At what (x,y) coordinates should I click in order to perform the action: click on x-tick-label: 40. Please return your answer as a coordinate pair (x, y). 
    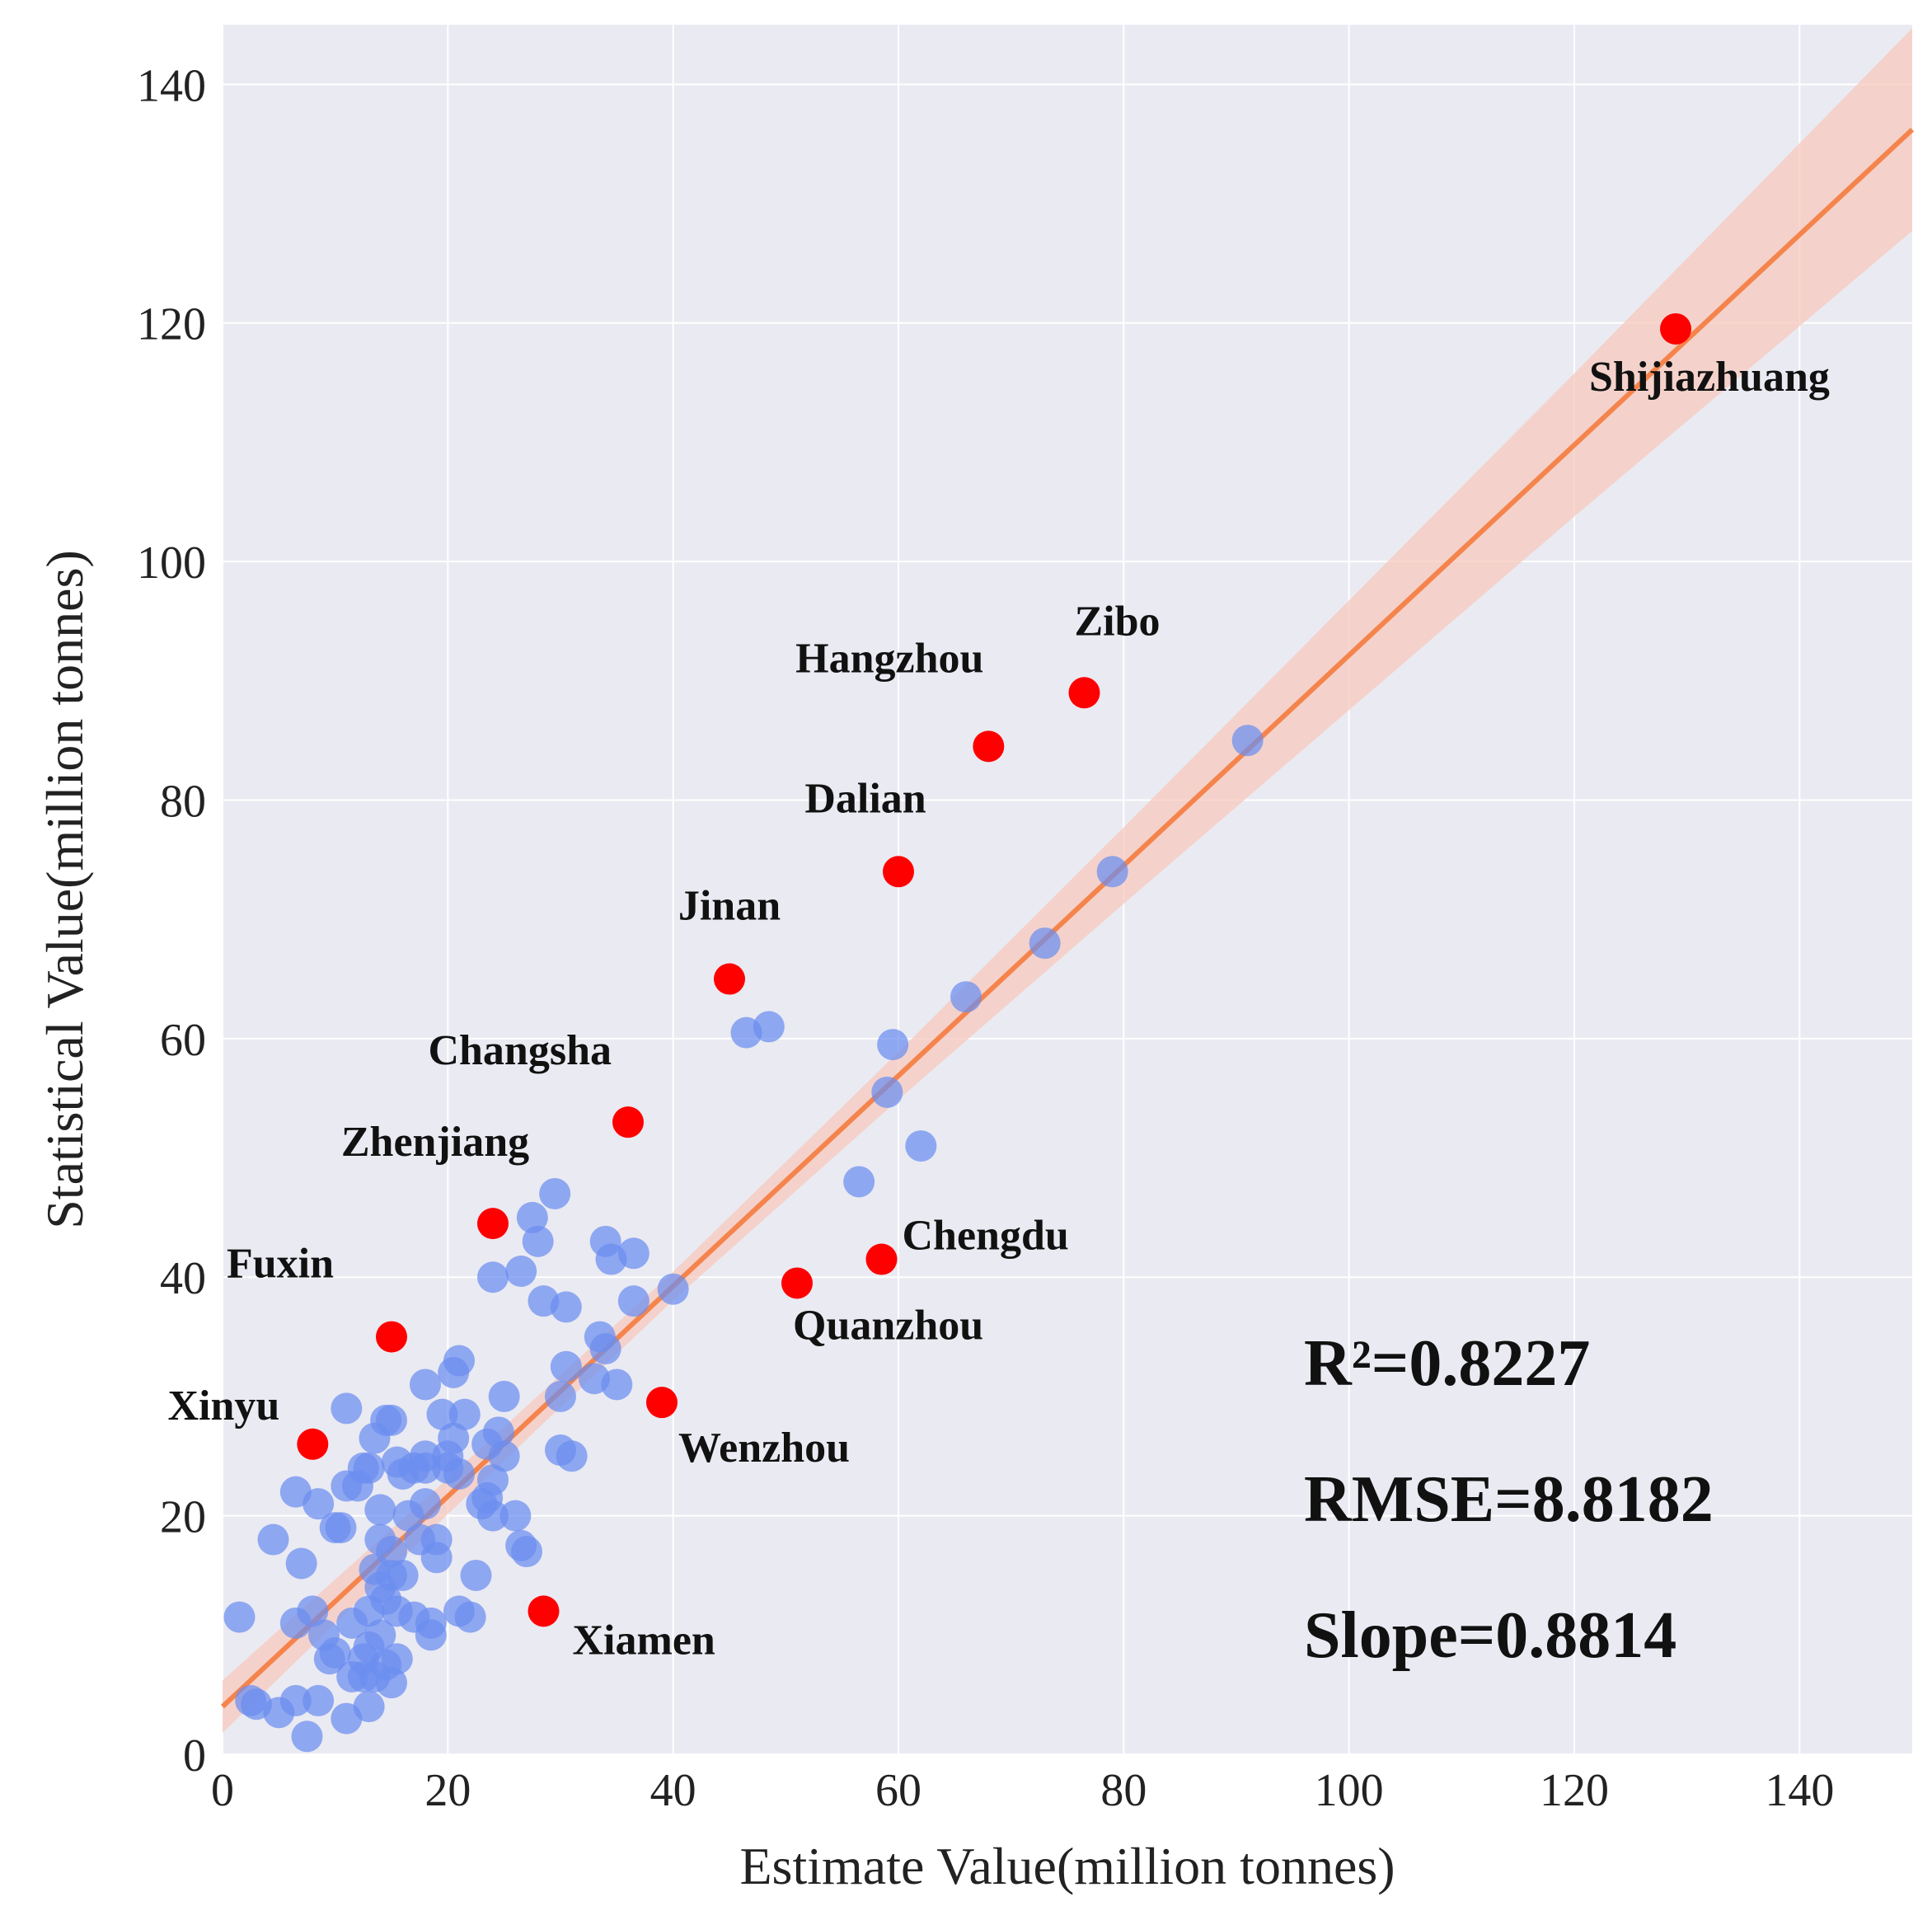
    Looking at the image, I should click on (673, 1790).